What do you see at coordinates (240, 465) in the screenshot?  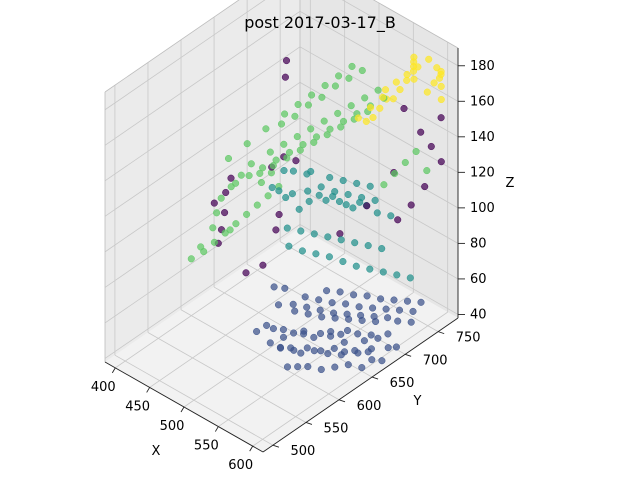 I see `x-tick-label: 600` at bounding box center [240, 465].